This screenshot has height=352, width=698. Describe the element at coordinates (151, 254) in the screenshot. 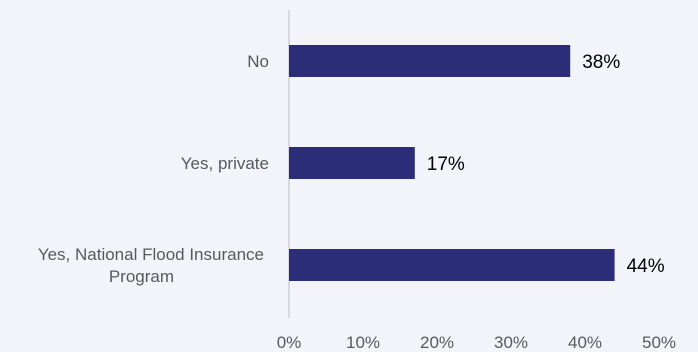

I see `category-label-3-line-1: Yes, National Flood Insurance` at that location.